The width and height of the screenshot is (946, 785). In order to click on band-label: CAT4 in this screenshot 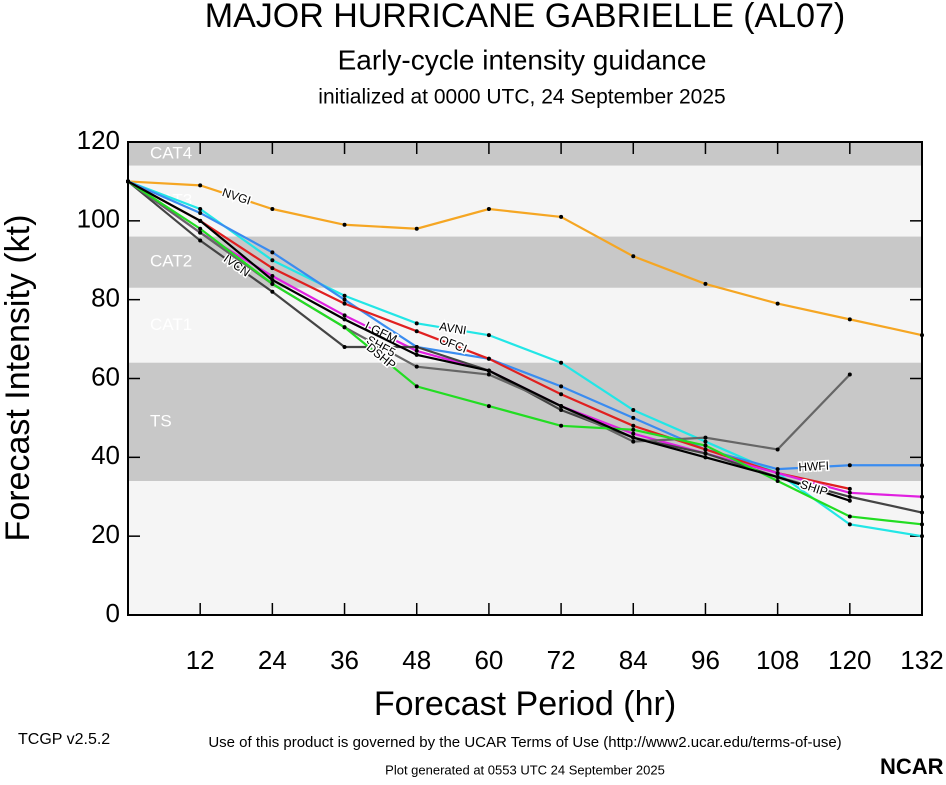, I will do `click(171, 152)`.